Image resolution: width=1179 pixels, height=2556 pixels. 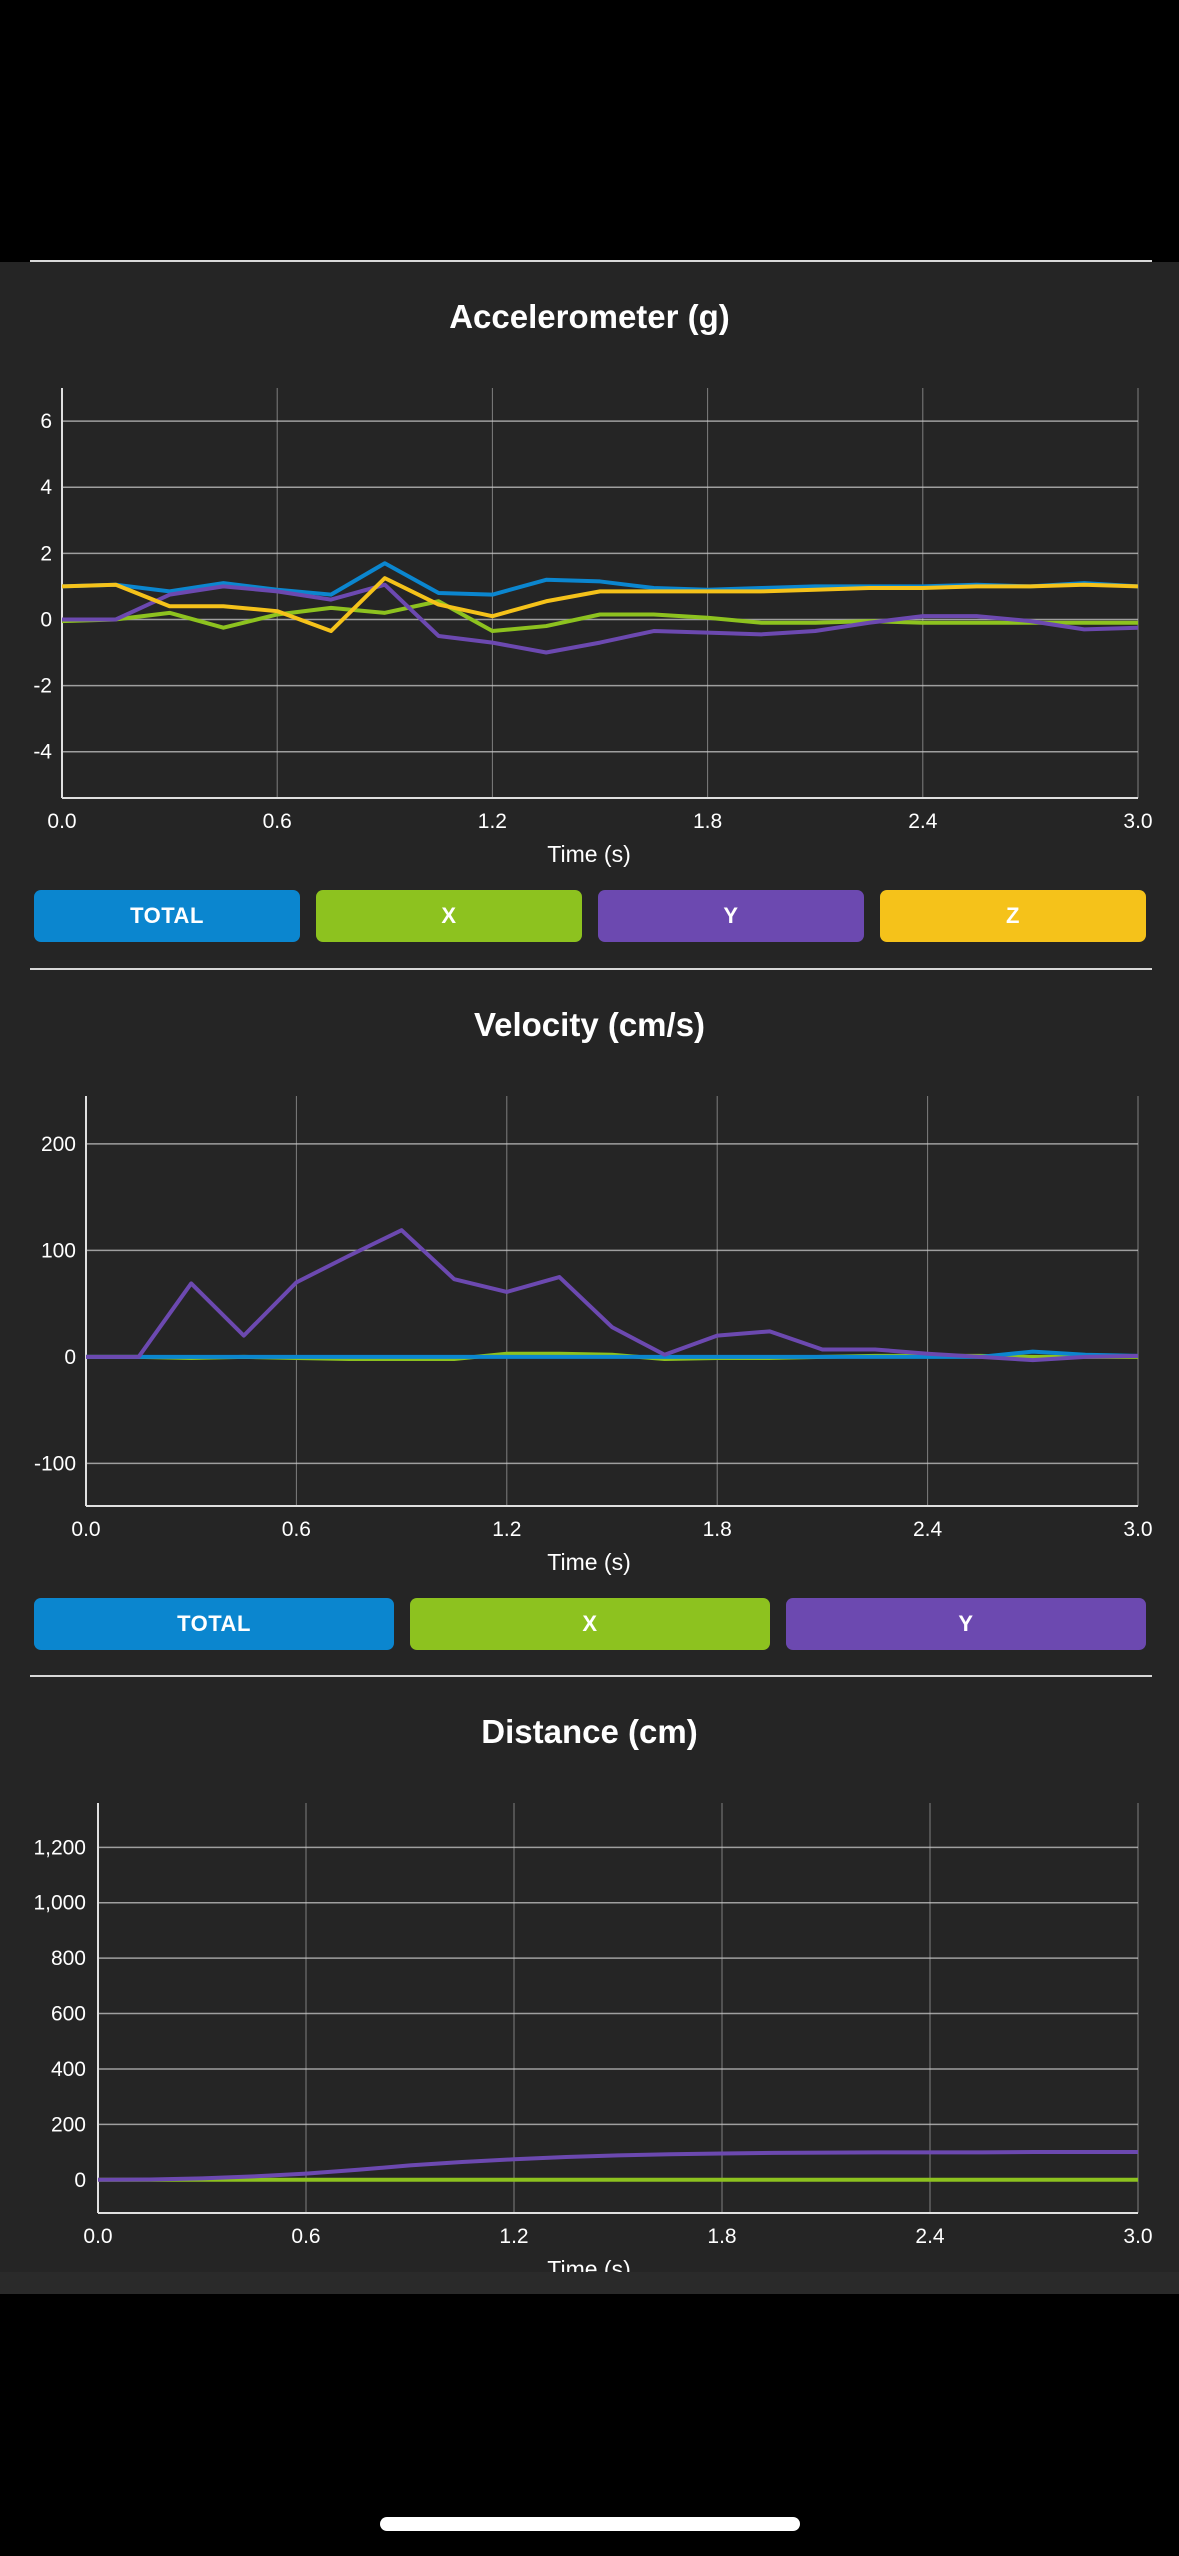 What do you see at coordinates (966, 1624) in the screenshot?
I see `velocity-y-button: Y` at bounding box center [966, 1624].